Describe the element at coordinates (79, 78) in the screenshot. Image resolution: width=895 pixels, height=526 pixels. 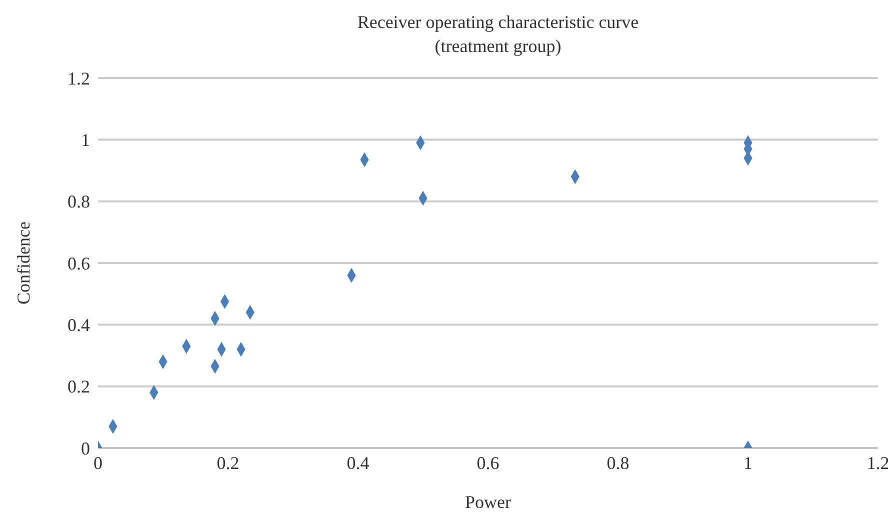
I see `y-tick-label: 1.2` at that location.